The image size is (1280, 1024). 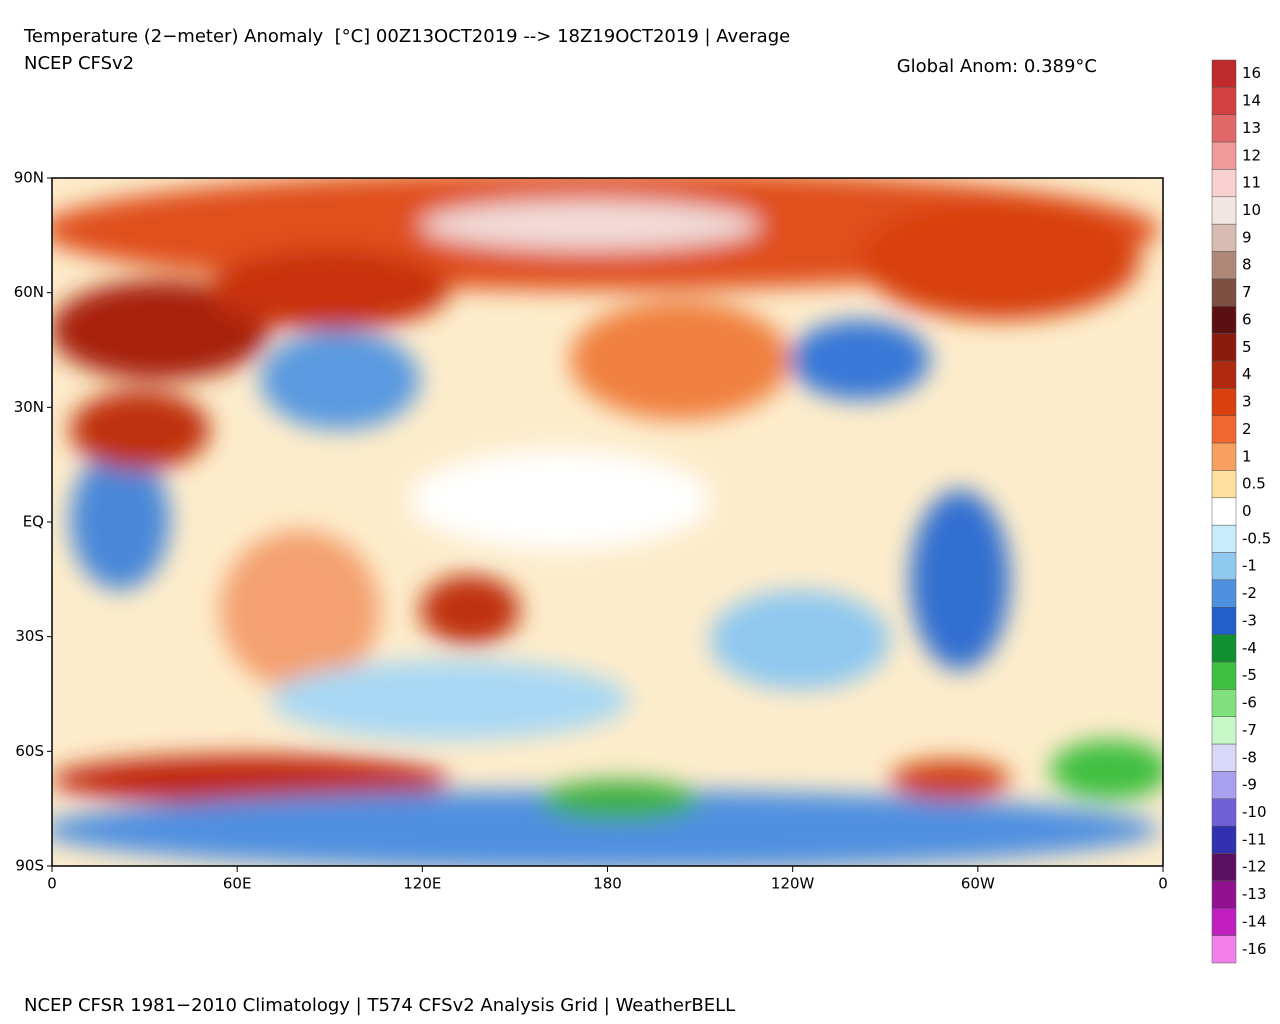 What do you see at coordinates (29, 178) in the screenshot?
I see `lat-label: 90N` at bounding box center [29, 178].